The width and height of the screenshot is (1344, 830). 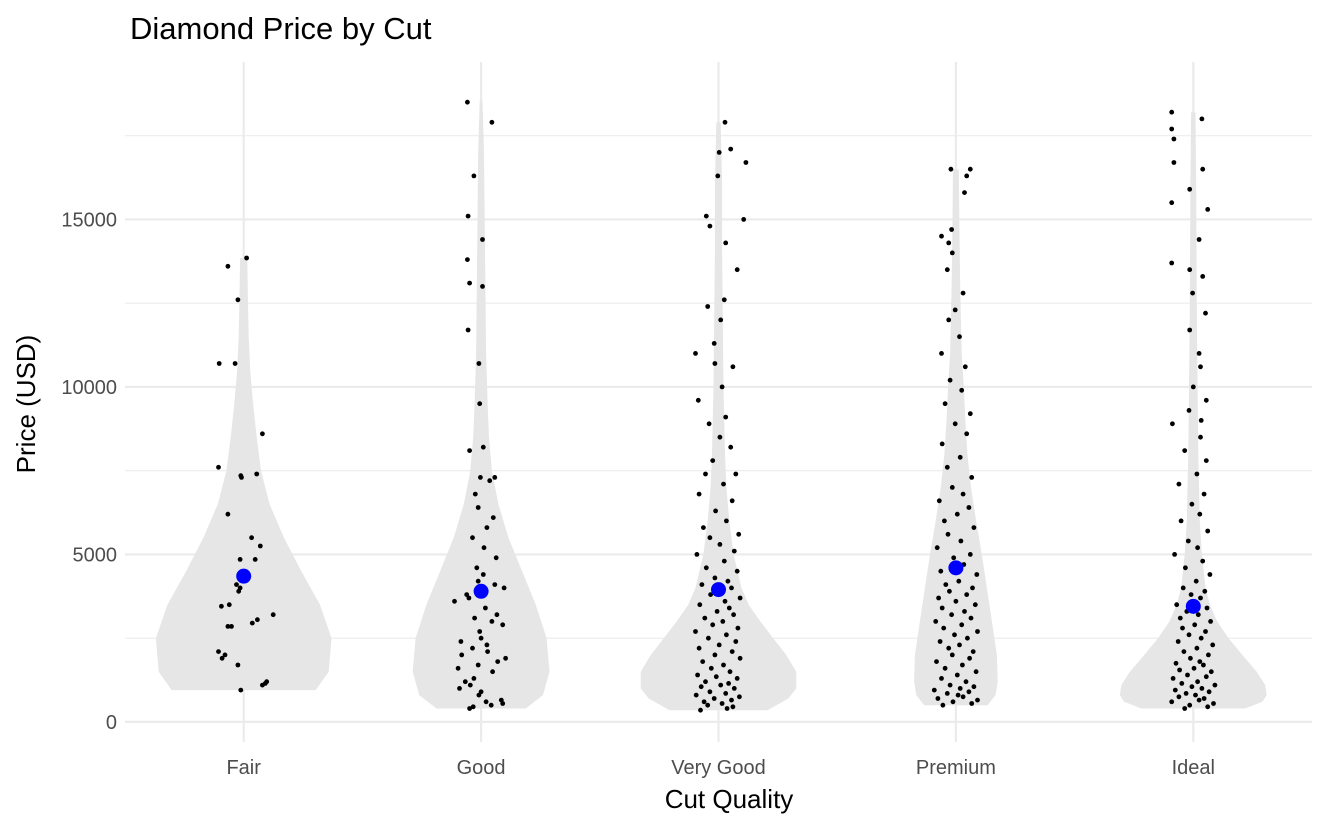 What do you see at coordinates (111, 723) in the screenshot?
I see `y-tick-label: 0` at bounding box center [111, 723].